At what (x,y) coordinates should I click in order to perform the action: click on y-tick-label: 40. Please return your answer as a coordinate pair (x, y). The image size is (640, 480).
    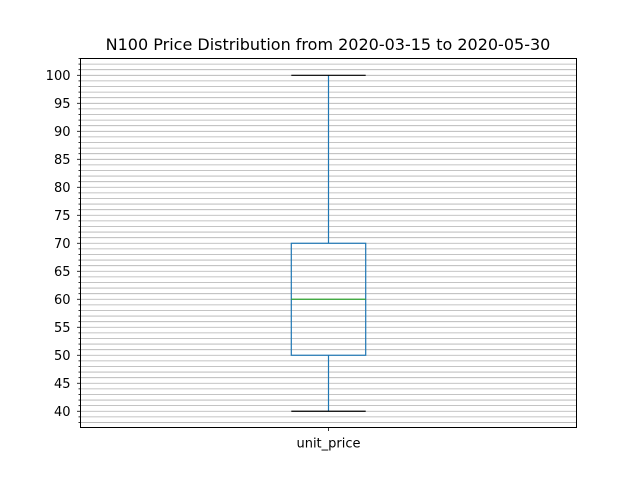
    Looking at the image, I should click on (62, 412).